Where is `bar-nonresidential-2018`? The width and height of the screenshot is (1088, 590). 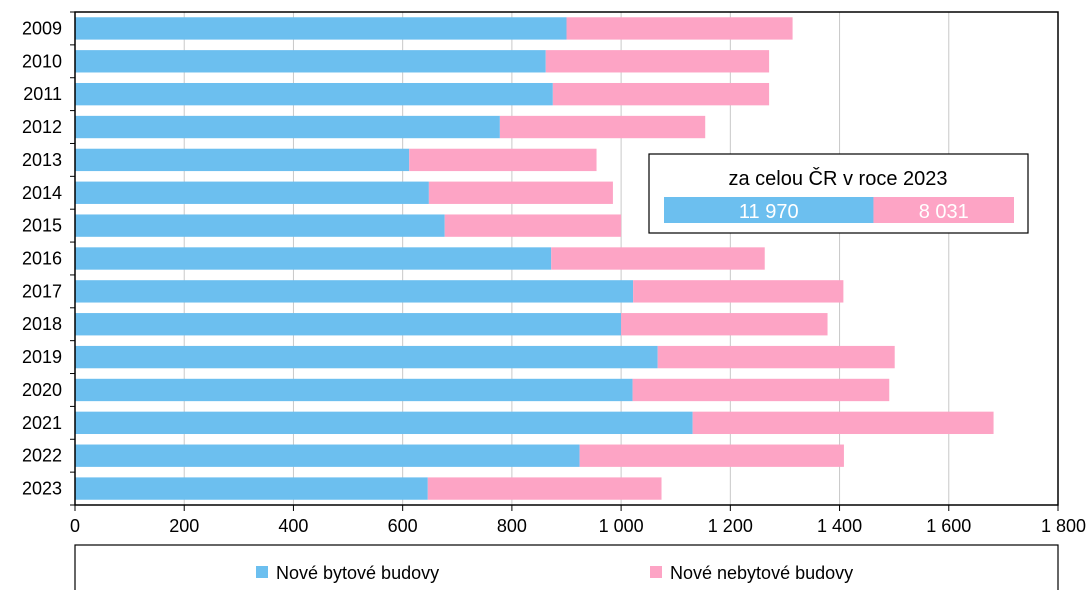 bar-nonresidential-2018 is located at coordinates (724, 324).